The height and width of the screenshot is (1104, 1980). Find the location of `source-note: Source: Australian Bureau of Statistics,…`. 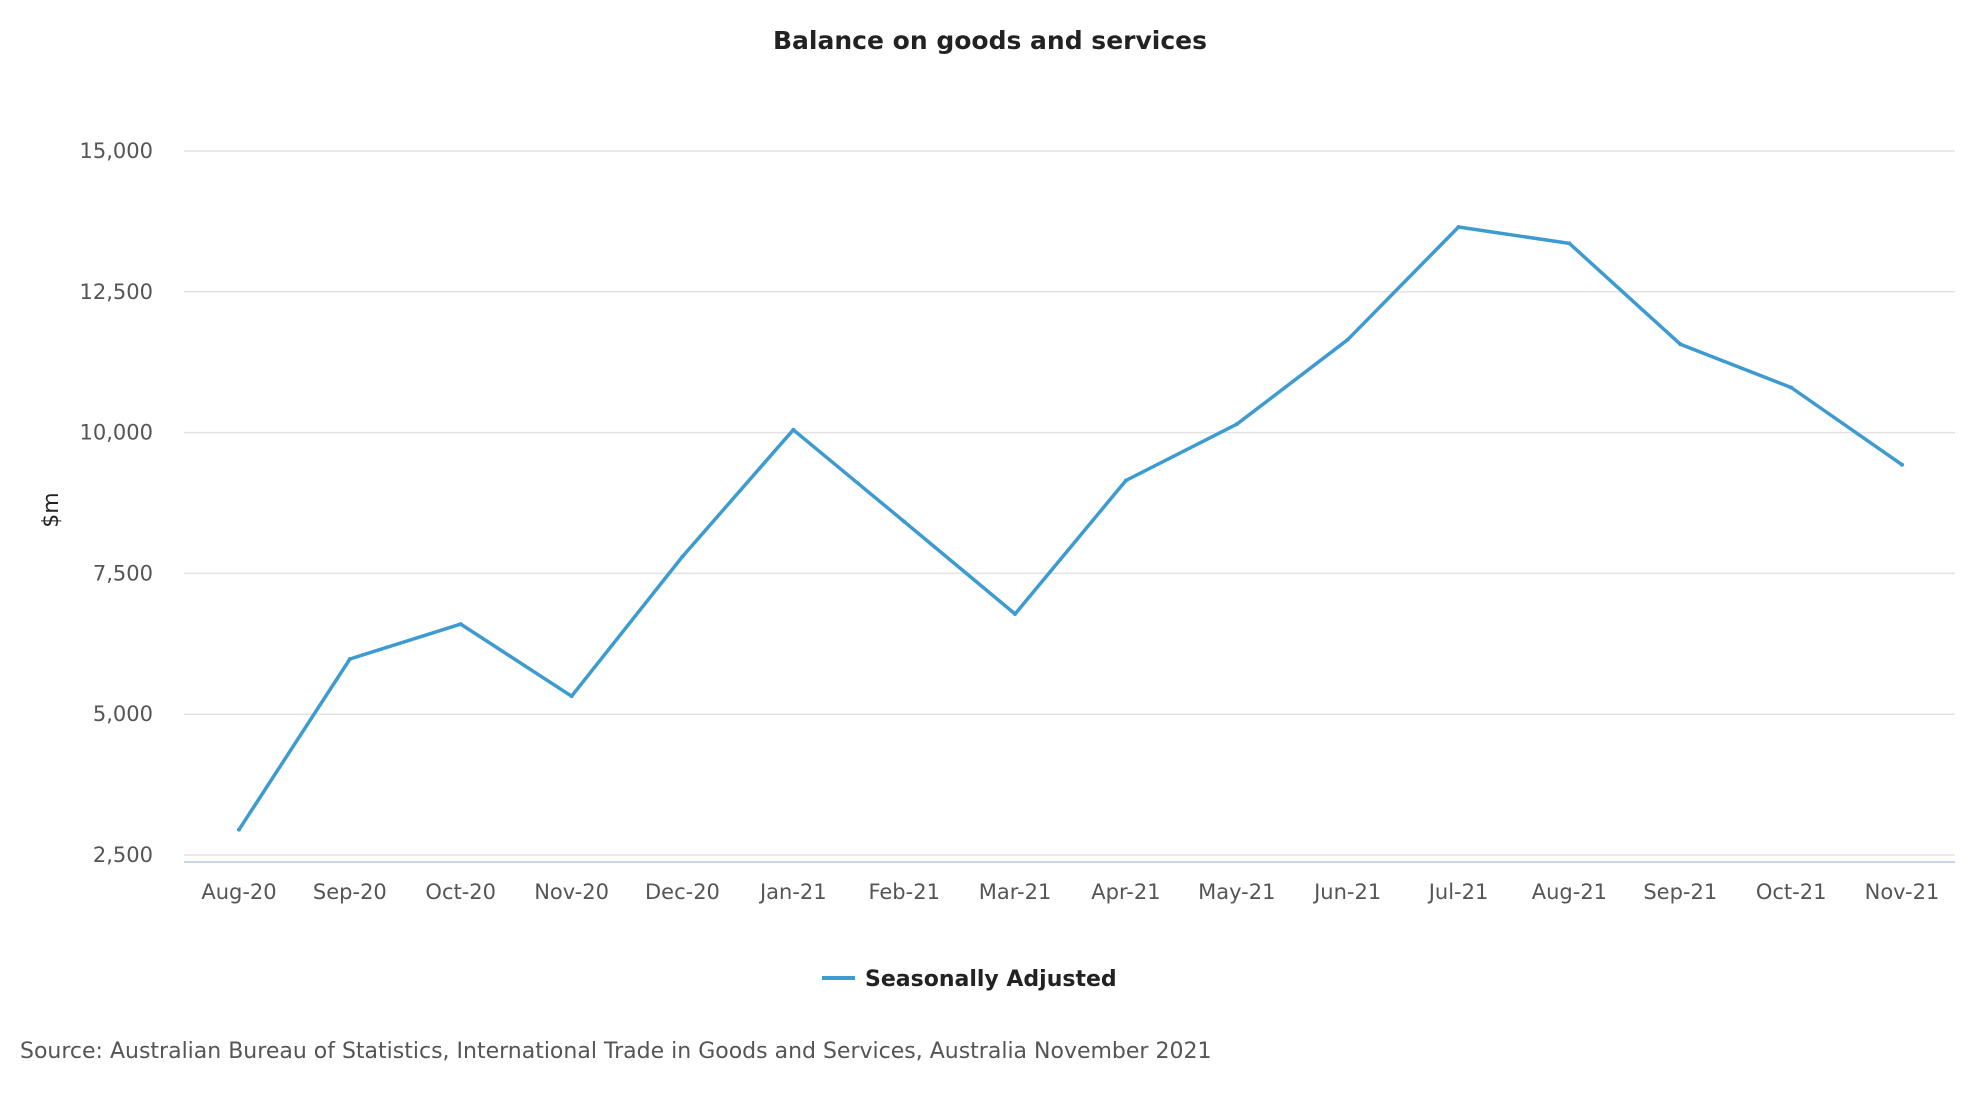

source-note: Source: Australian Bureau of Statistics,… is located at coordinates (615, 1051).